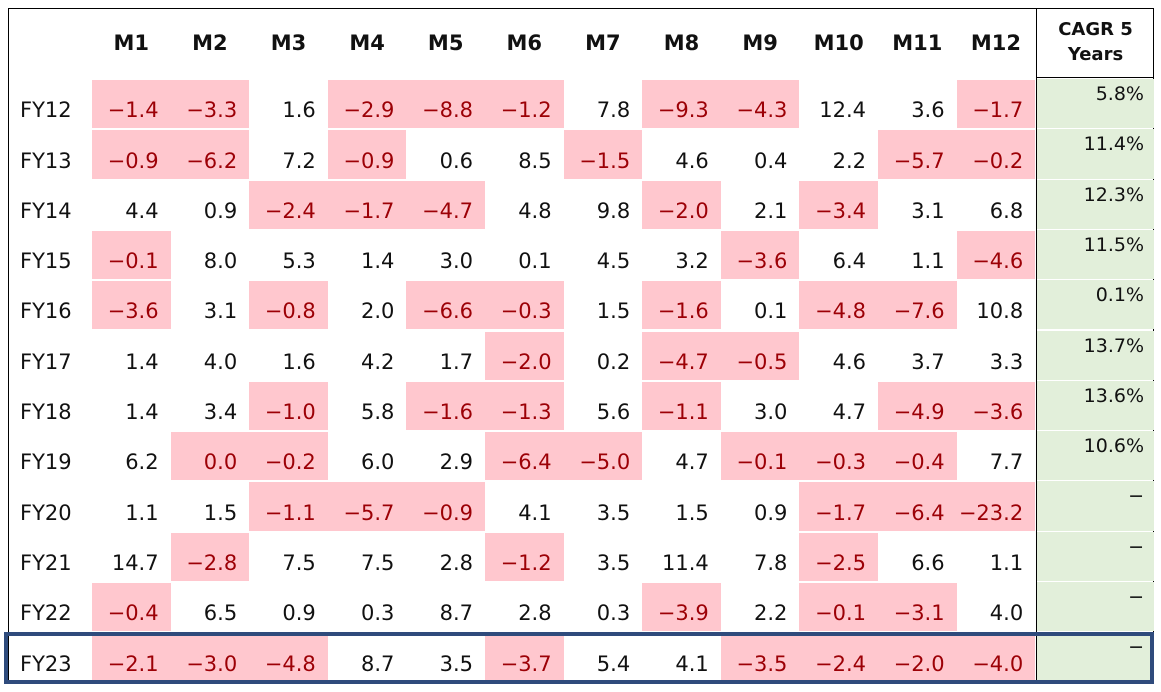  I want to click on cell-fy21-m5: 2.8, so click(456, 562).